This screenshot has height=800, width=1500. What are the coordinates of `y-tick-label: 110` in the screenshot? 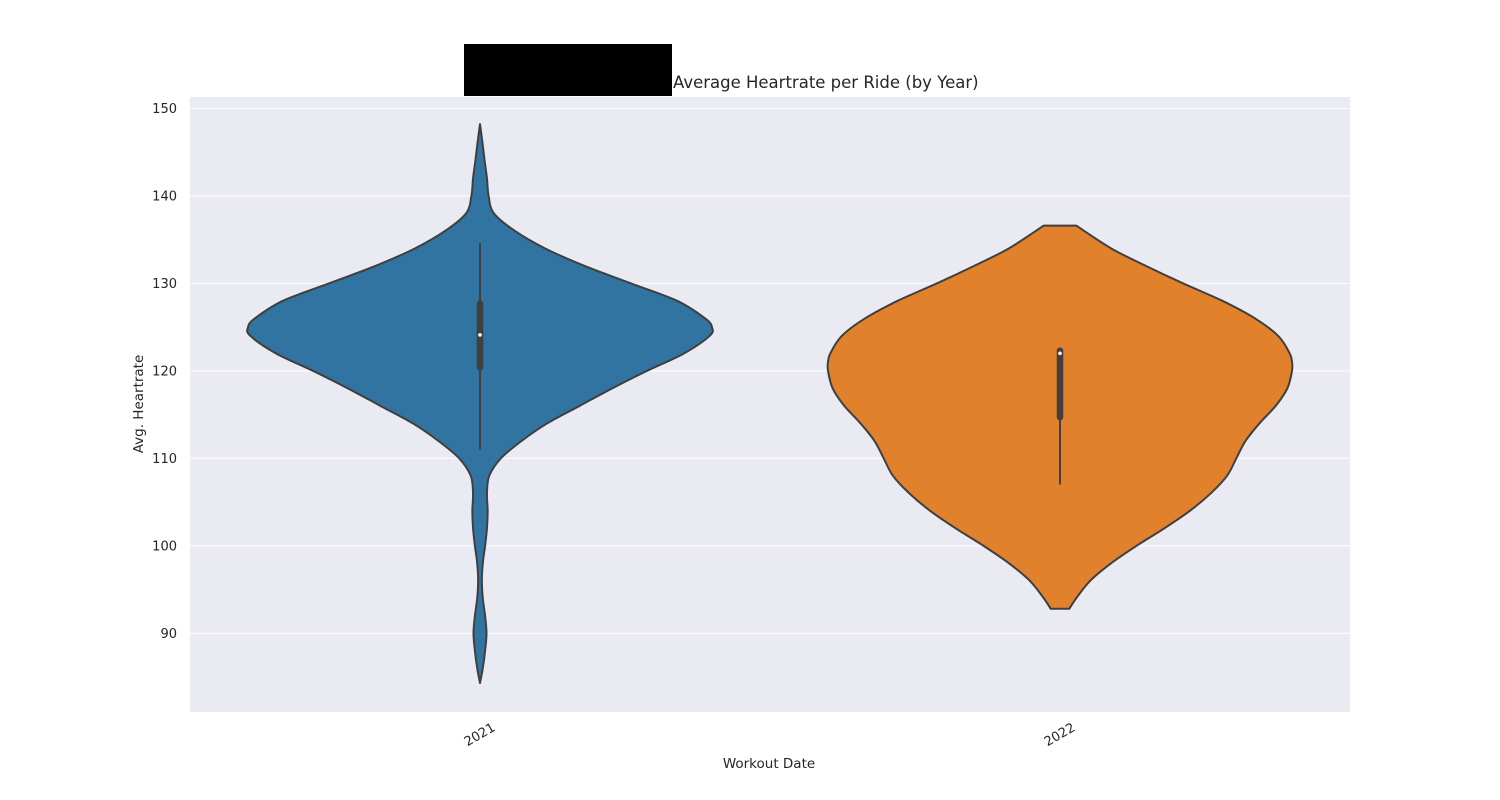 It's located at (164, 459).